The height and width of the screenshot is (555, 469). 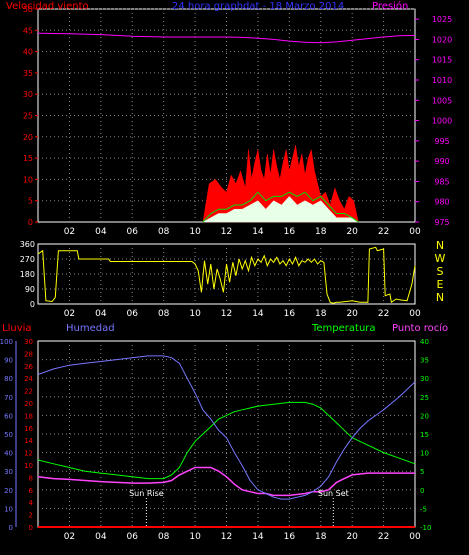 I want to click on rain-tick-label: 12, so click(x=28, y=454).